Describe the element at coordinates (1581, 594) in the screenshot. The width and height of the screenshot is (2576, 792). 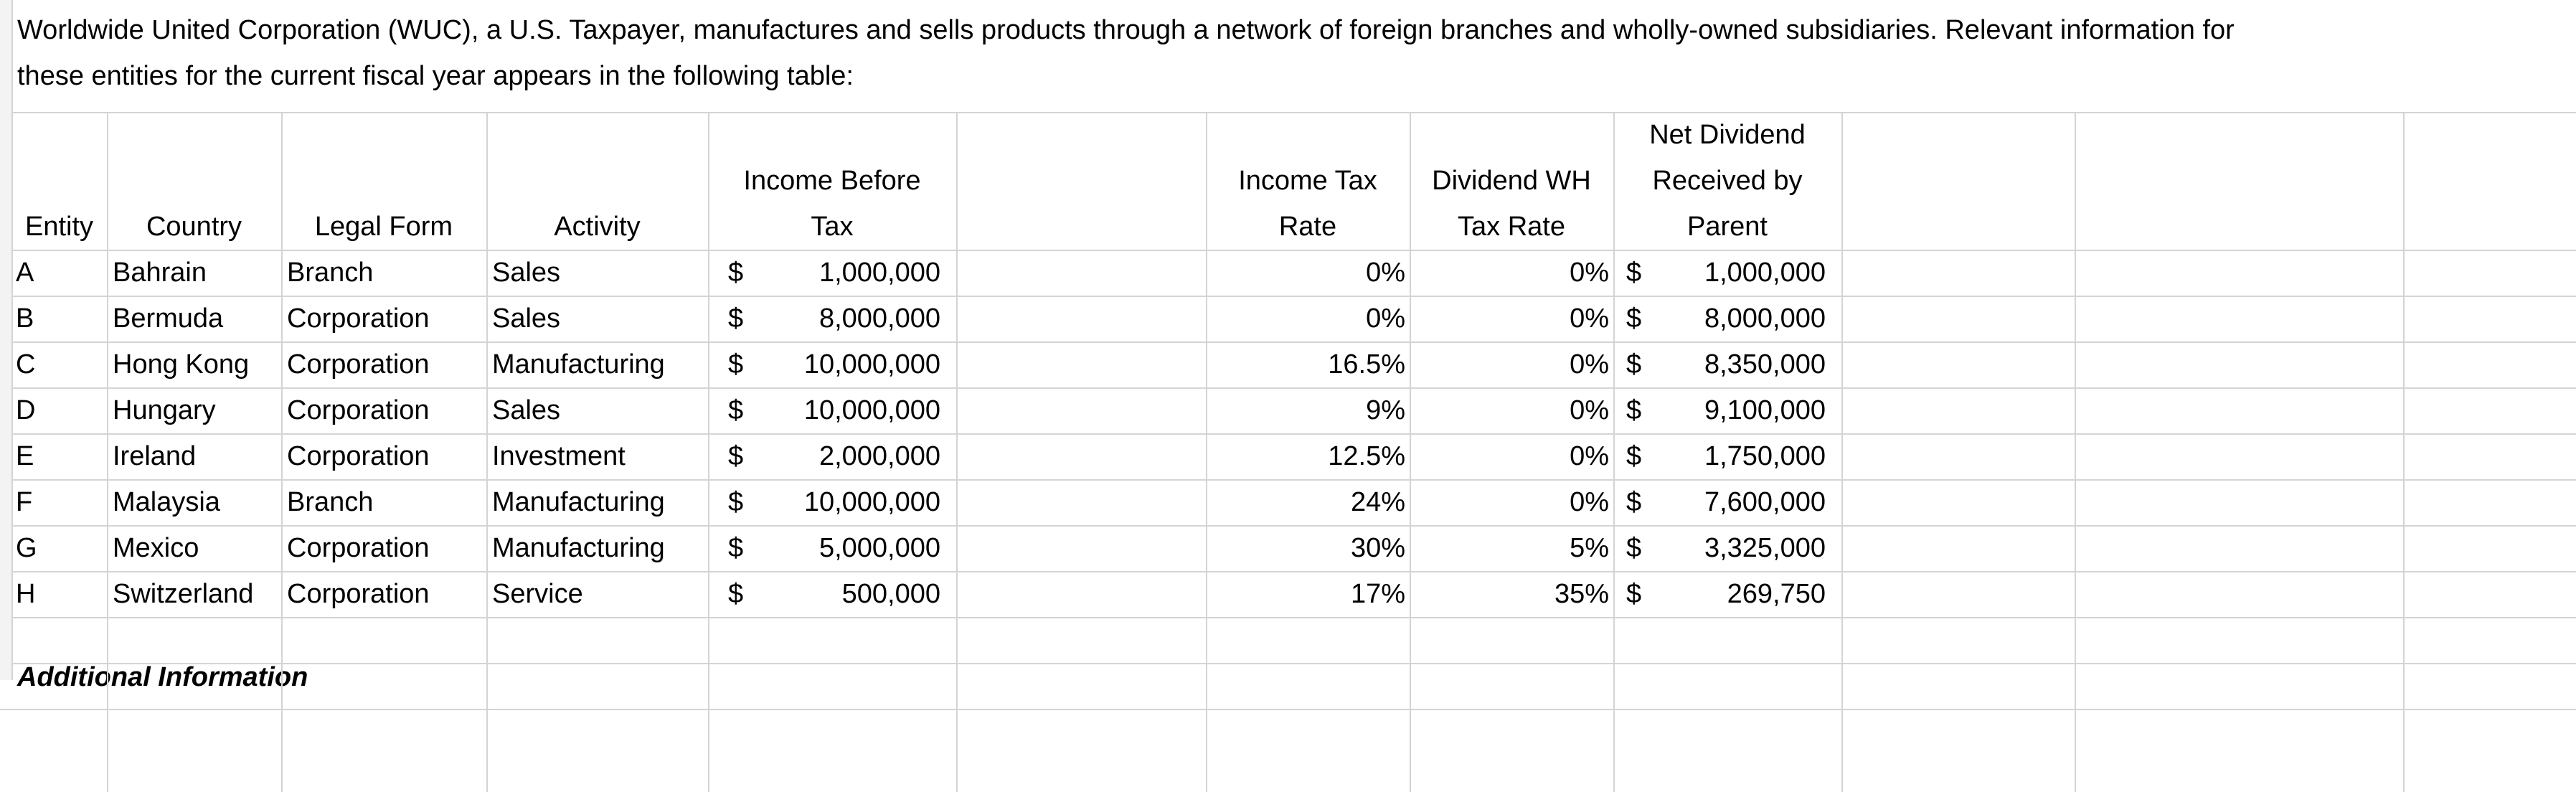
I see `cell: 35%` at that location.